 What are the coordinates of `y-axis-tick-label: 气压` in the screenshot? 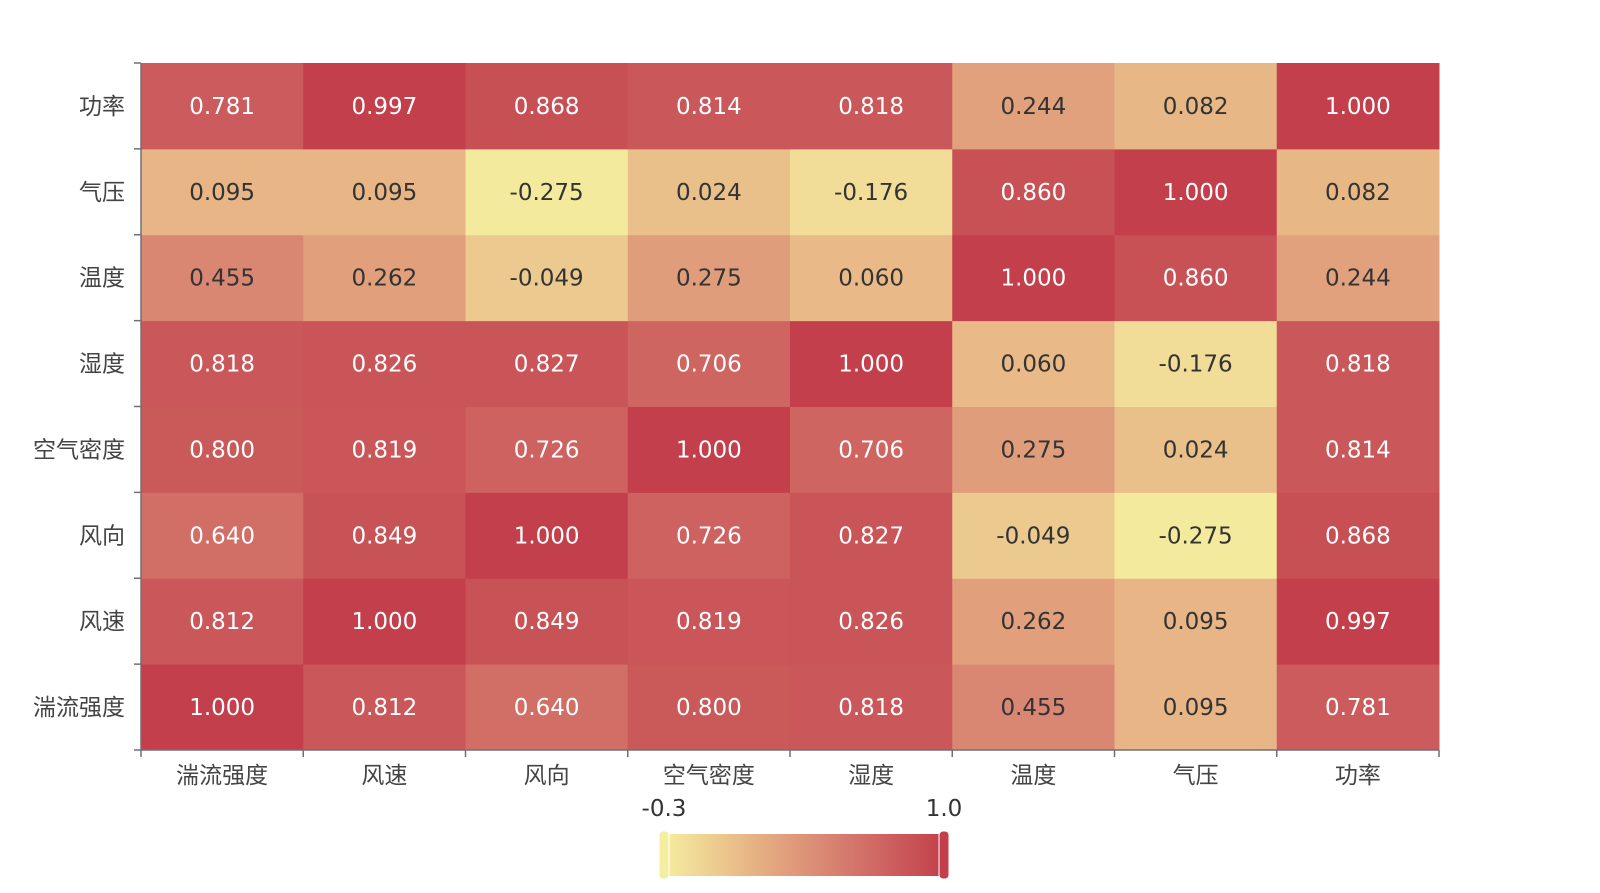 It's located at (102, 193).